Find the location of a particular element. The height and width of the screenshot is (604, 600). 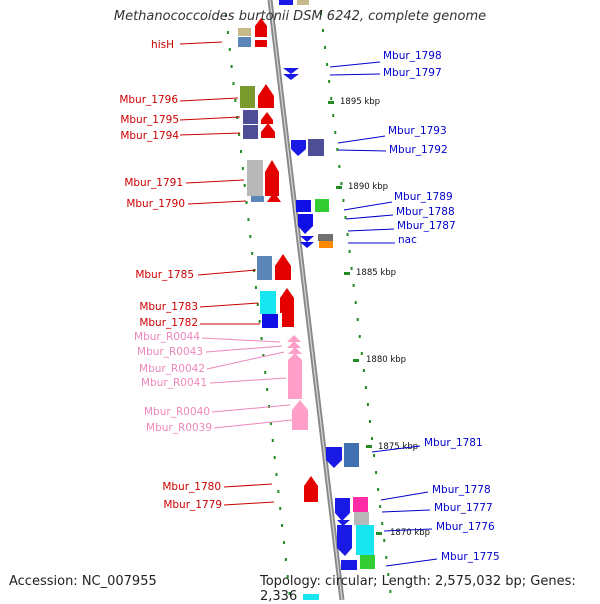

rna-gene-label: Mbur_R0039 is located at coordinates (179, 428).